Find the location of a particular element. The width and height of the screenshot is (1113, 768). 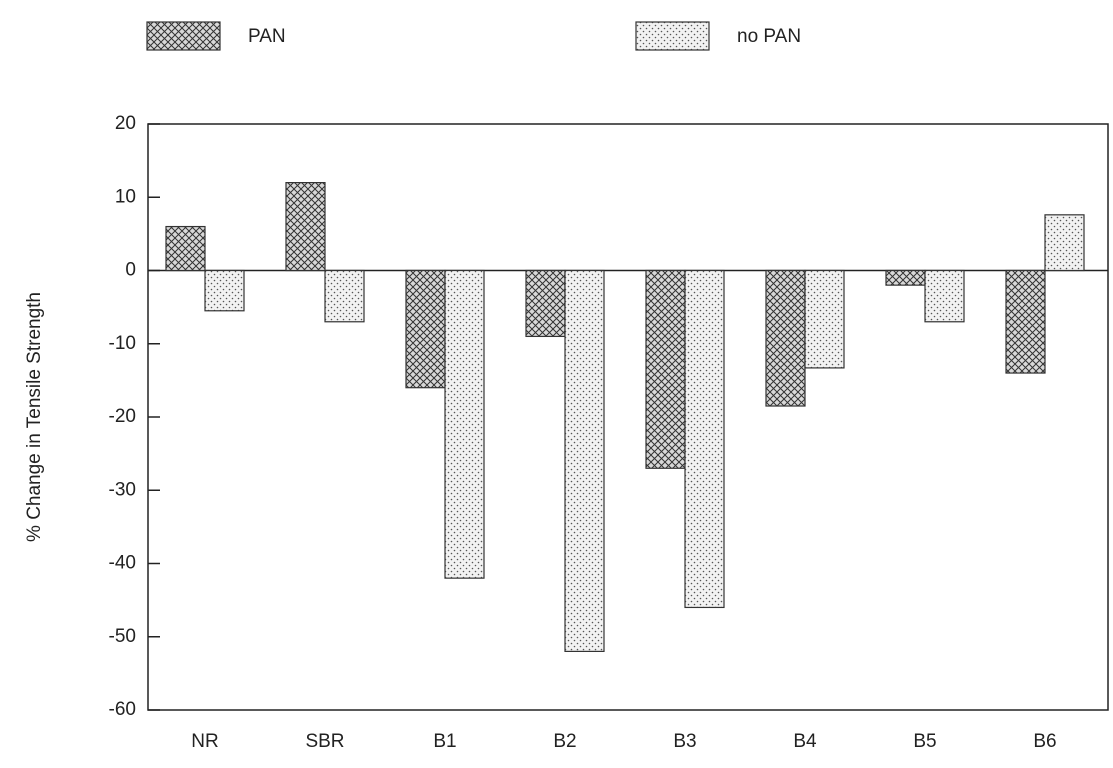

x-tick-label: SBR is located at coordinates (324, 741).